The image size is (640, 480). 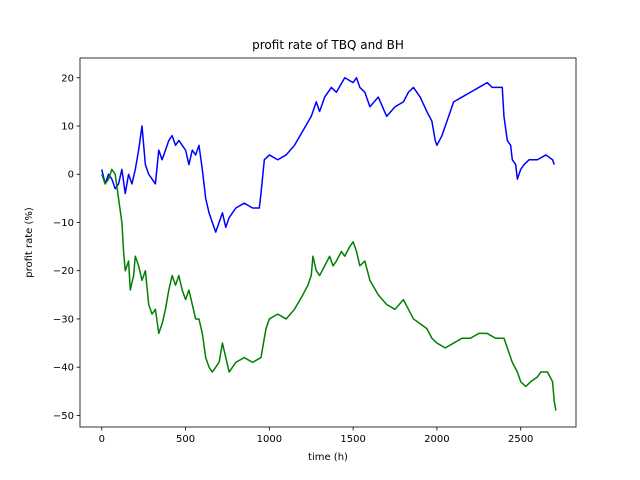 What do you see at coordinates (63, 368) in the screenshot?
I see `y-tick-label: −40` at bounding box center [63, 368].